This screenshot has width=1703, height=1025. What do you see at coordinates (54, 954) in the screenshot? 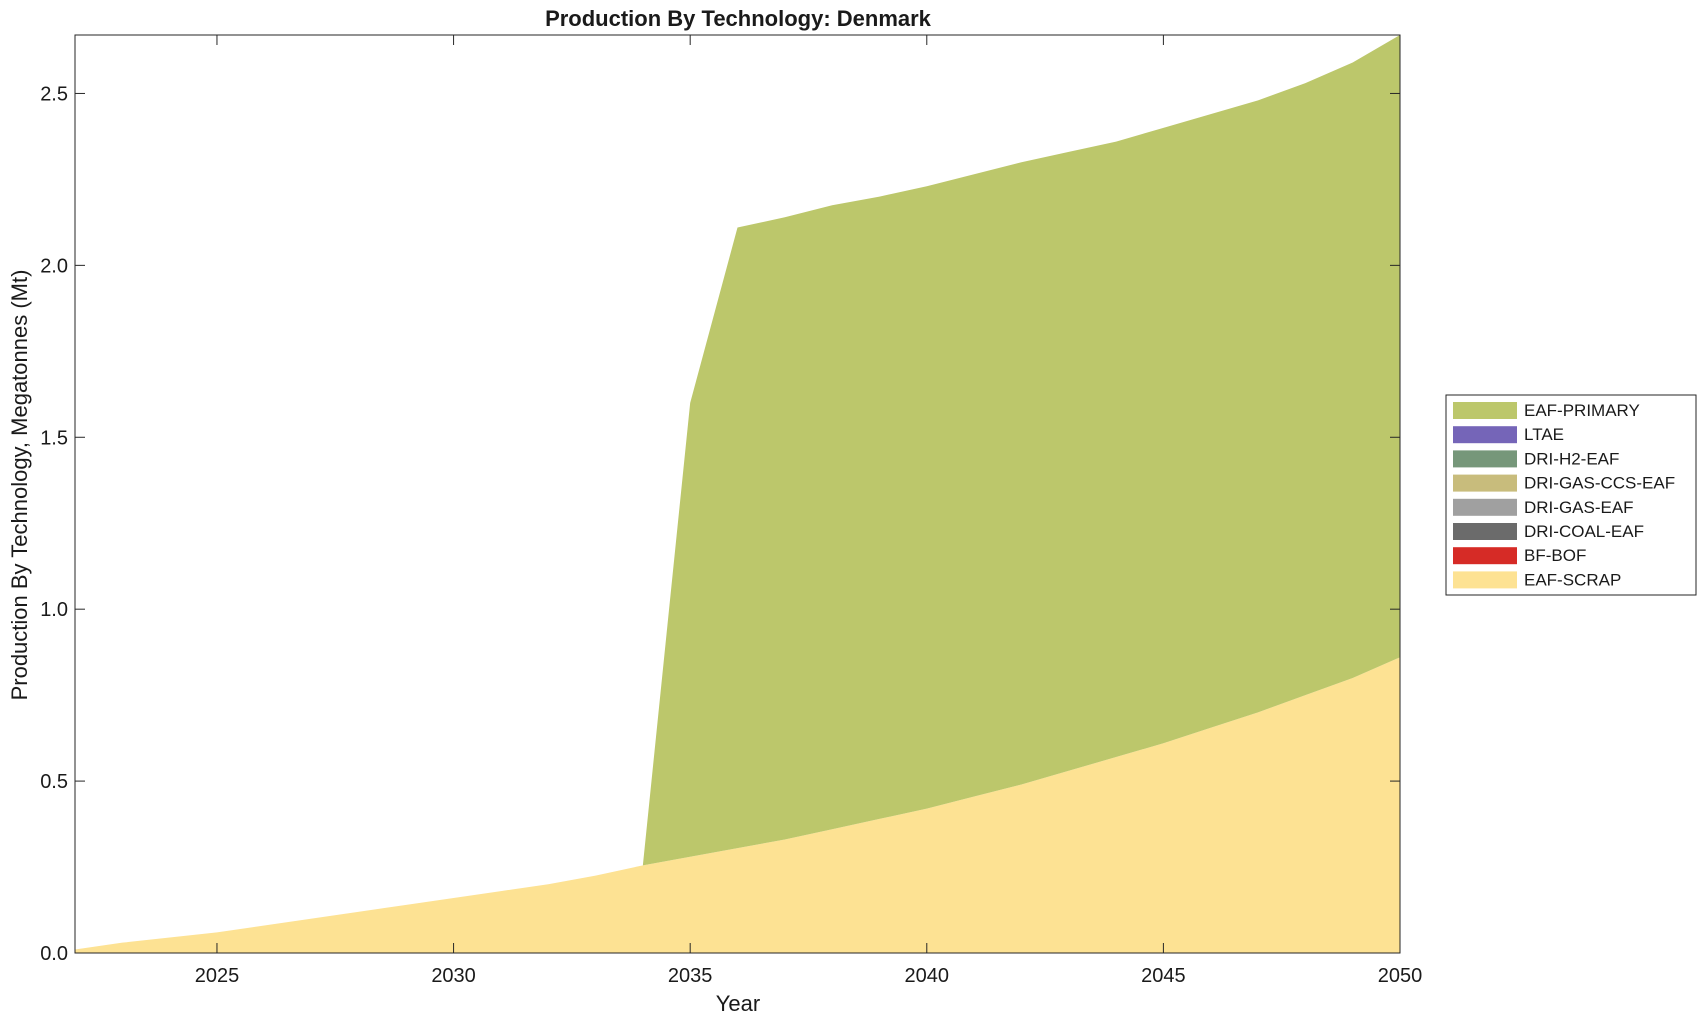
I see `y-tick-label: 0.0` at bounding box center [54, 954].